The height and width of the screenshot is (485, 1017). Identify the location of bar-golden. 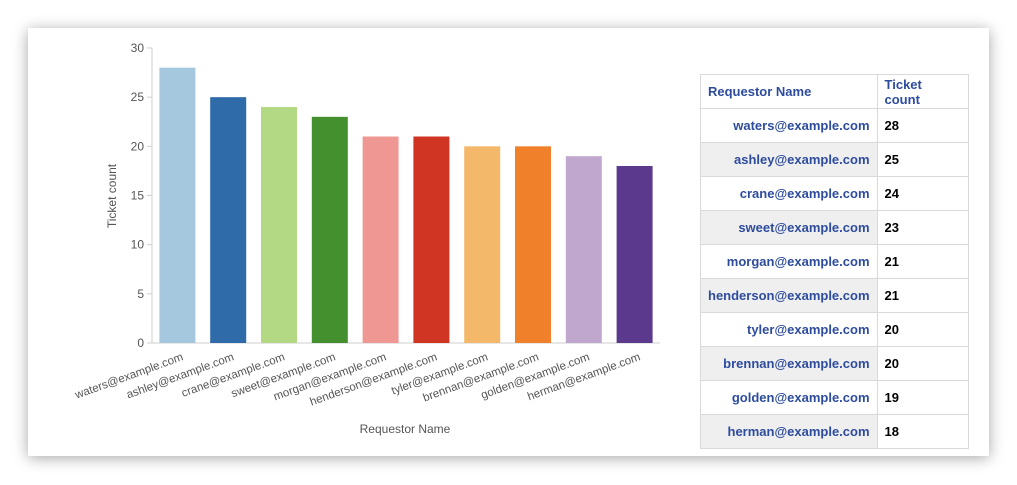
(583, 249).